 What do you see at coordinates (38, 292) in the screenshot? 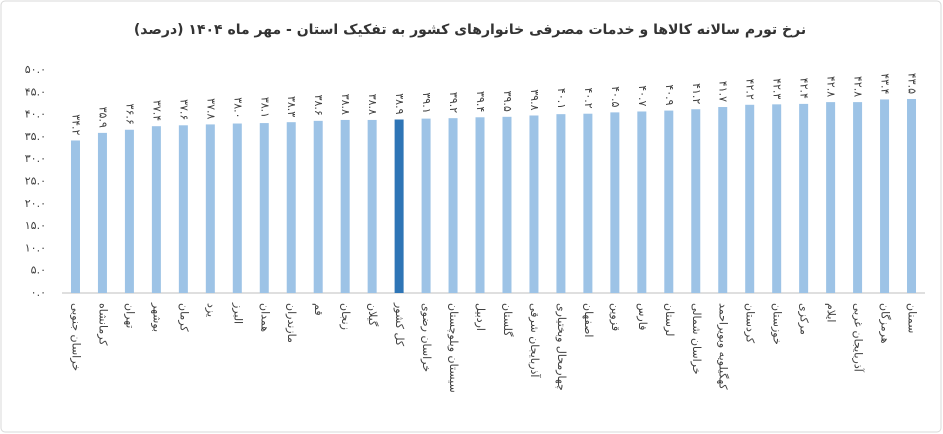
I see `y-tick-label: ۰.۰` at bounding box center [38, 292].